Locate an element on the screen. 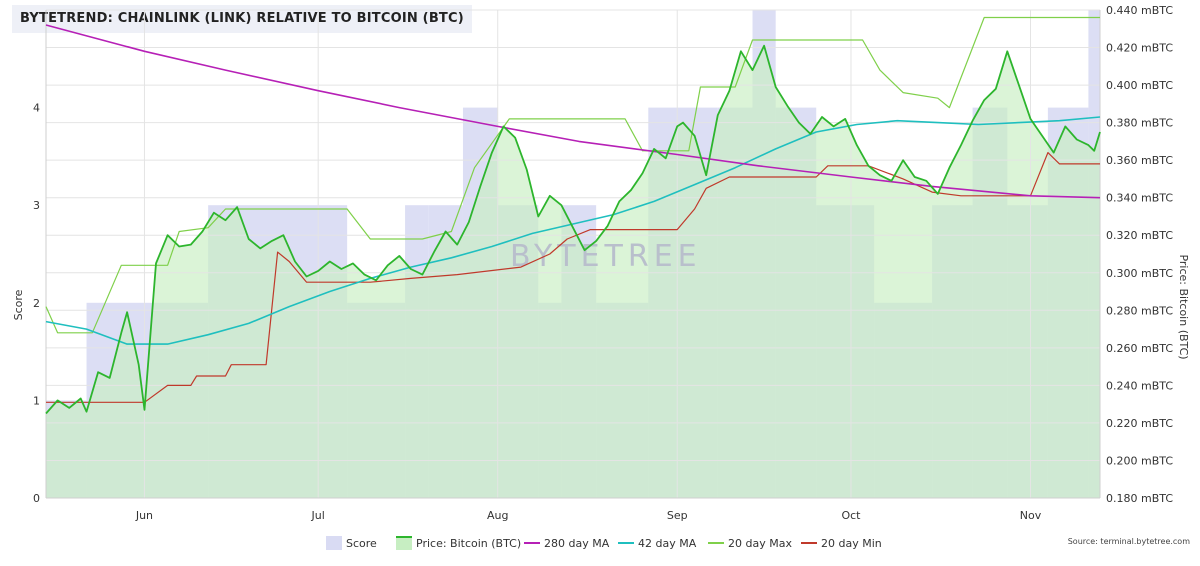 The width and height of the screenshot is (1200, 566). left-tick-label: 3 is located at coordinates (36, 205).